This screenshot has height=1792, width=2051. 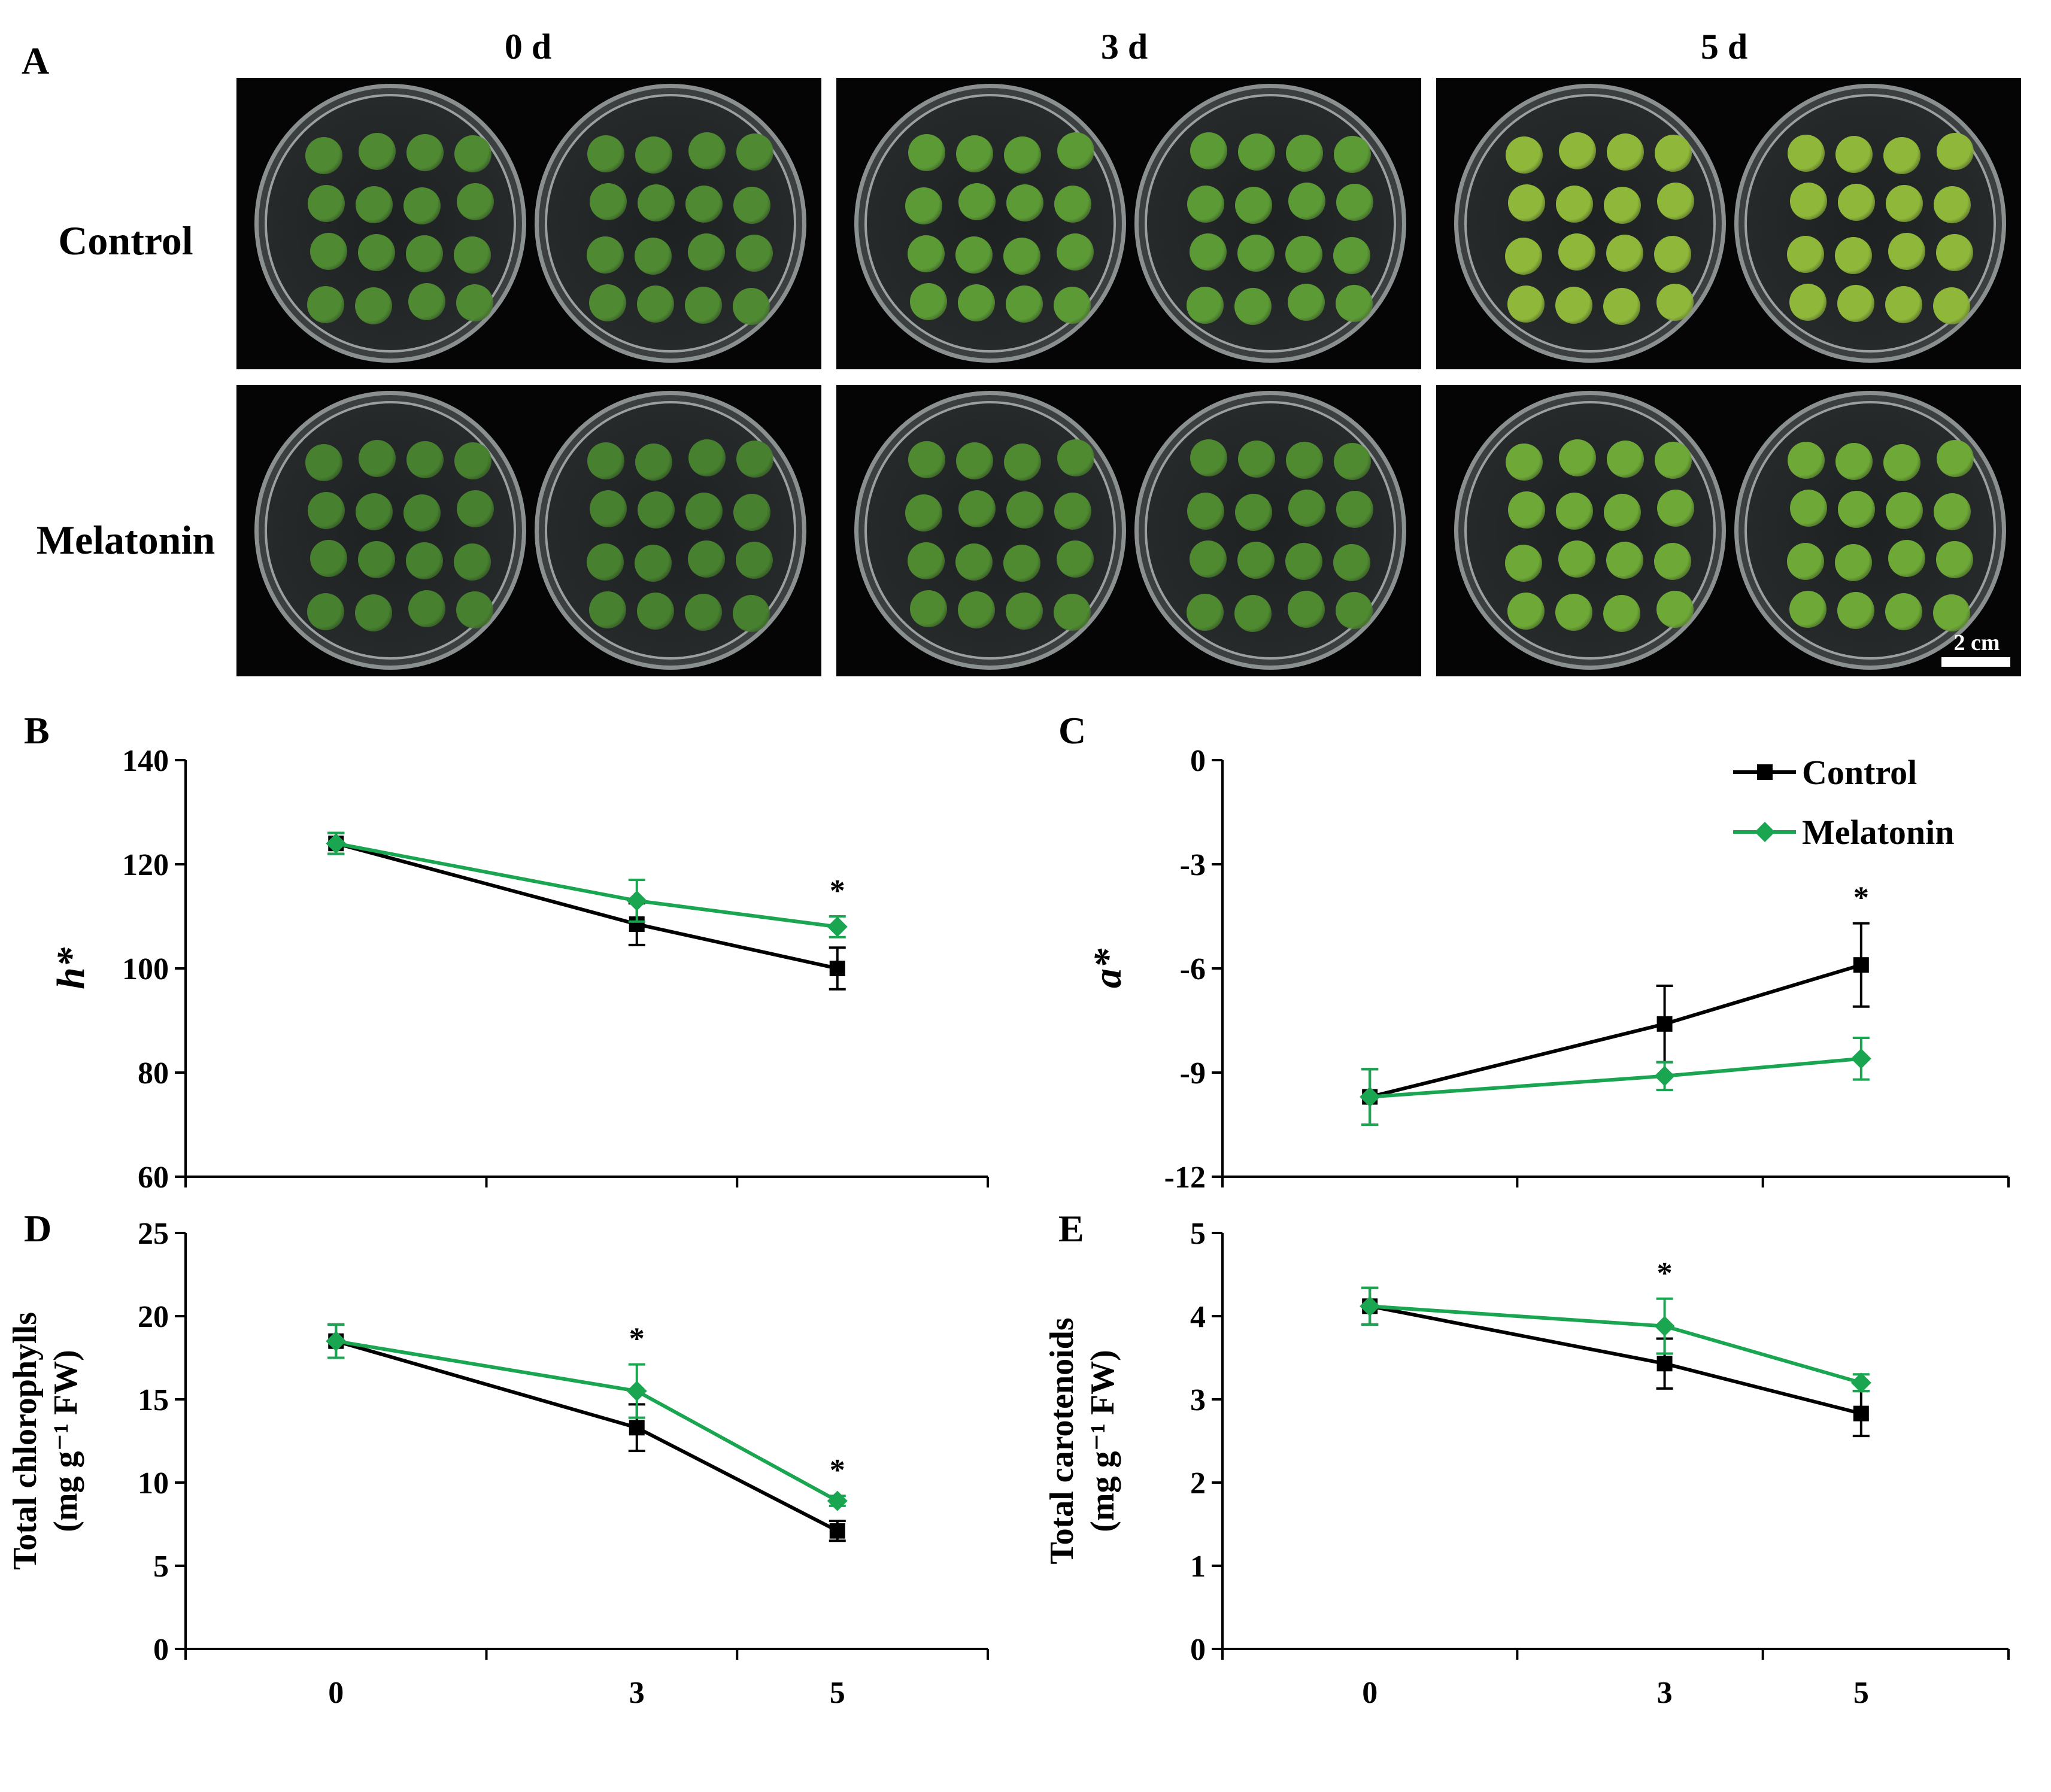 I want to click on y-axis-label-line1: Total chlorophylls, so click(x=26, y=1441).